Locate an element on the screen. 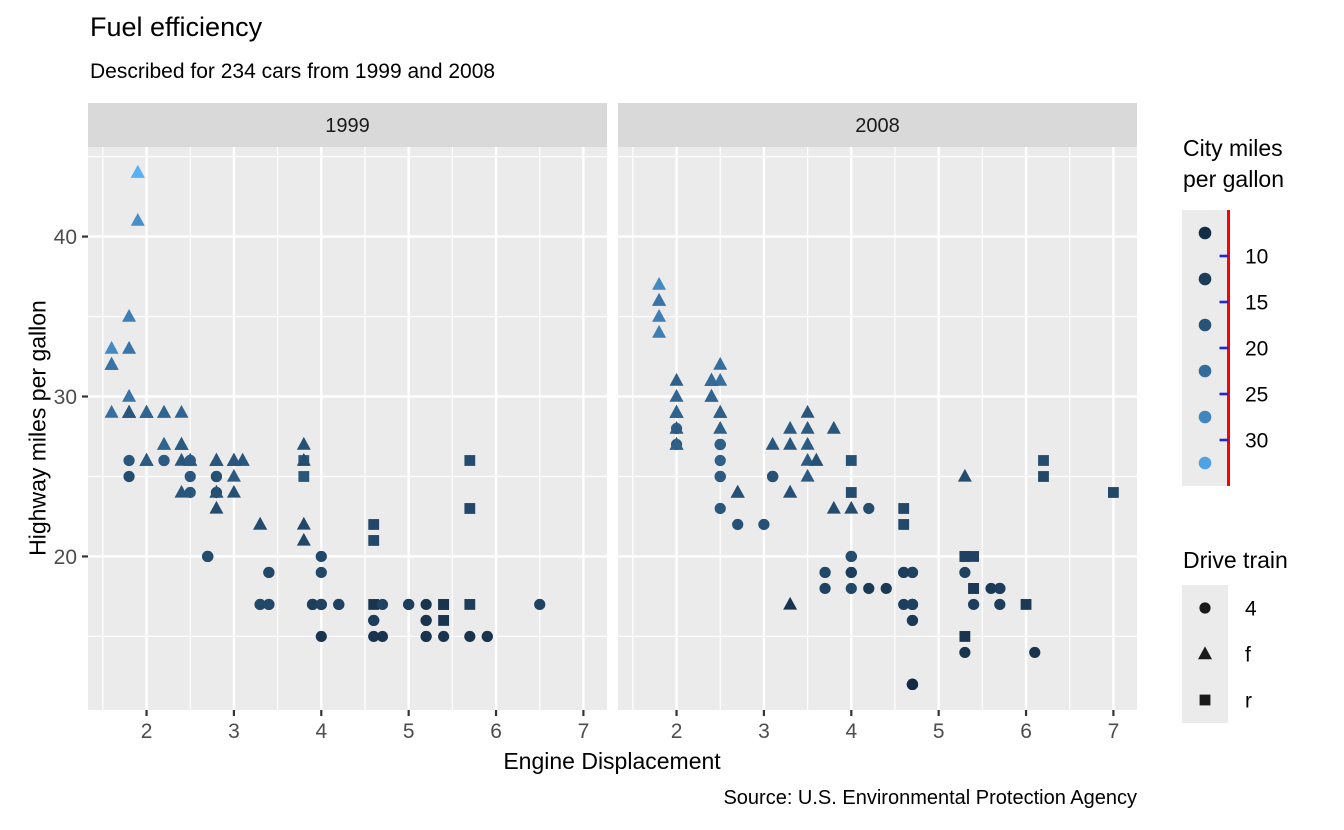 The image size is (1344, 830). color-legend-label: 20 is located at coordinates (1256, 348).